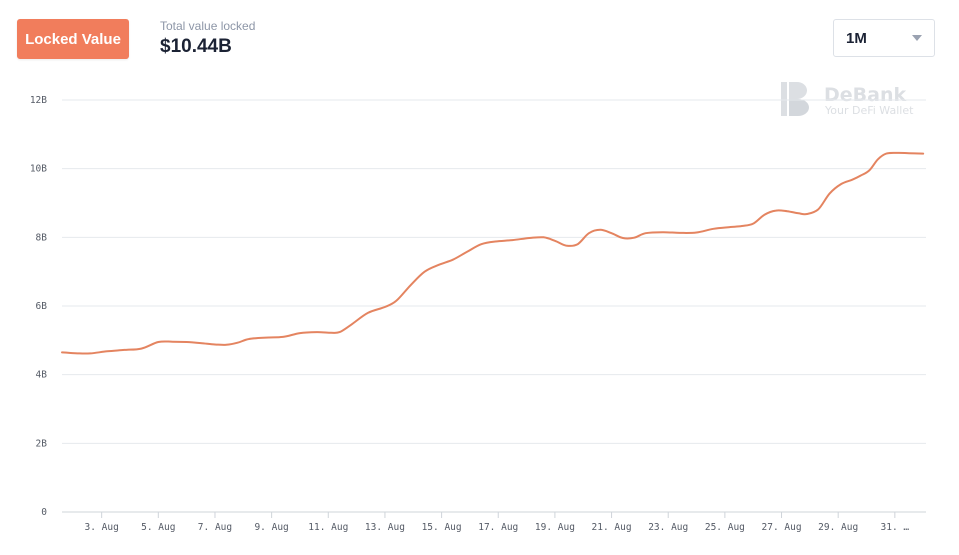 This screenshot has width=959, height=555. I want to click on x-tick-label: 11. Aug, so click(328, 527).